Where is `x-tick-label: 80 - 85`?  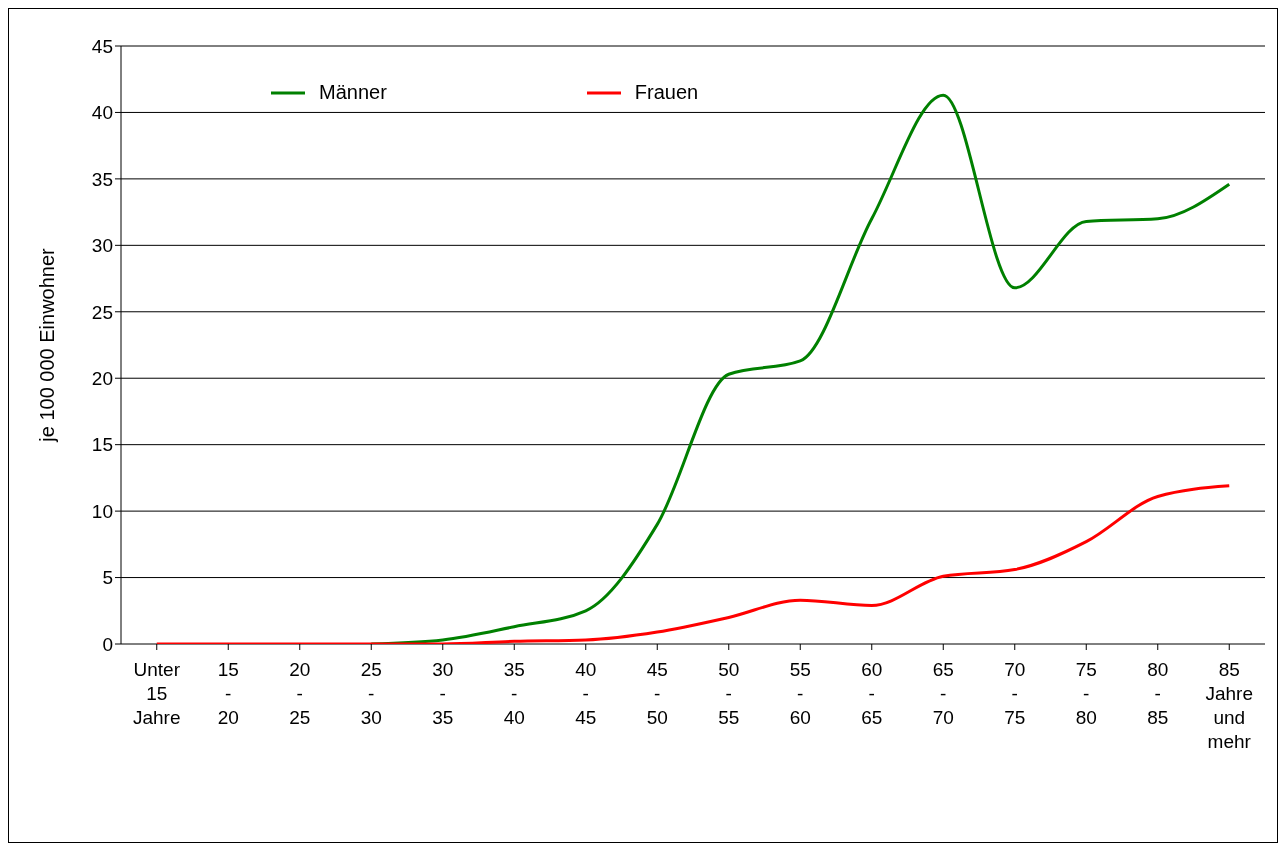
x-tick-label: 80 - 85 is located at coordinates (1158, 693).